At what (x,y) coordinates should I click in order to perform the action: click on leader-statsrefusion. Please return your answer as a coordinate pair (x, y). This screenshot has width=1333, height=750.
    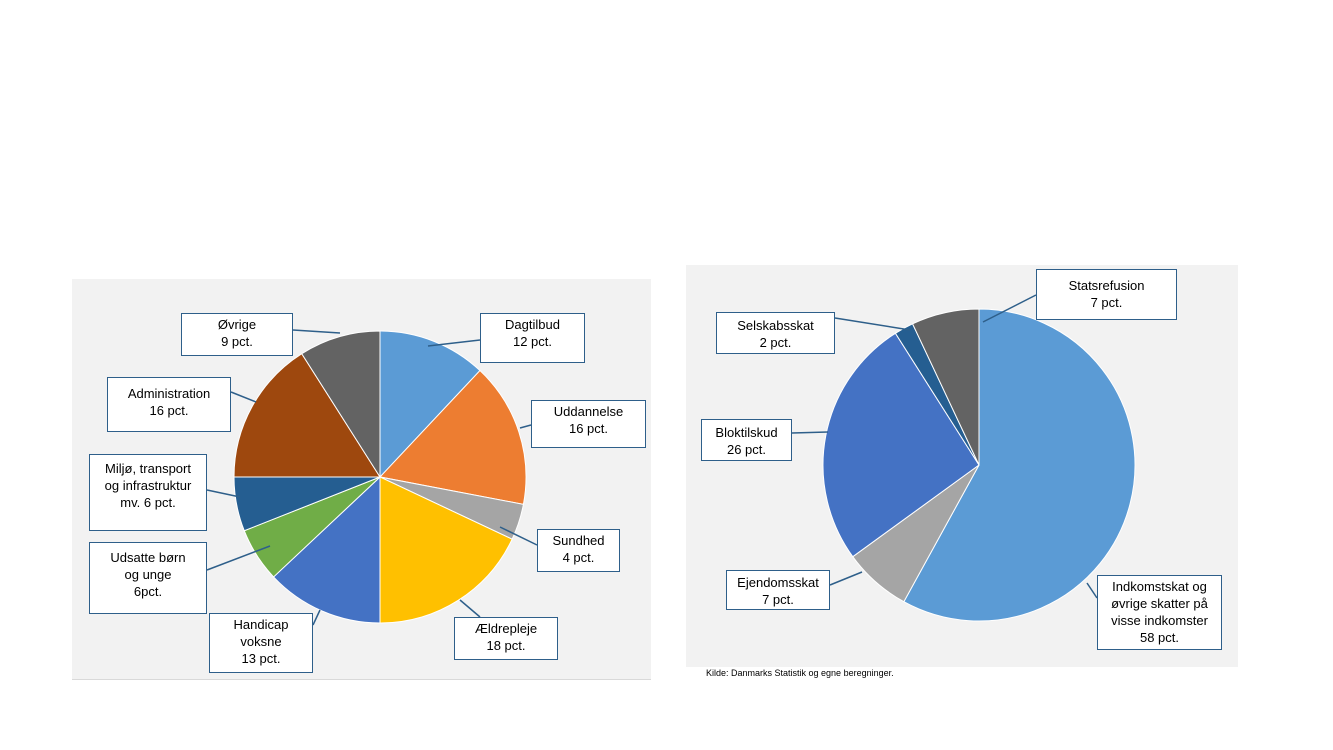
    Looking at the image, I should click on (1009, 308).